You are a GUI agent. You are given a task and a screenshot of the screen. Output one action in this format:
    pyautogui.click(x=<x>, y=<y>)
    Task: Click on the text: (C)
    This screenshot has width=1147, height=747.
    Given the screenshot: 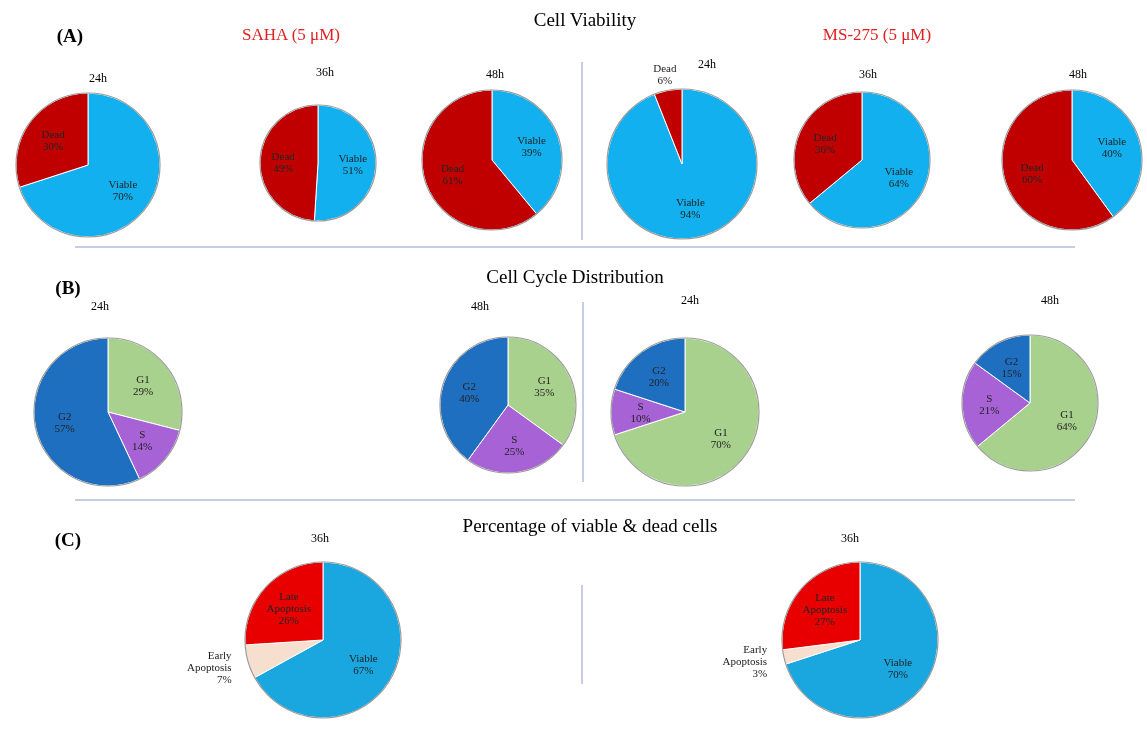 What is the action you would take?
    pyautogui.click(x=68, y=540)
    